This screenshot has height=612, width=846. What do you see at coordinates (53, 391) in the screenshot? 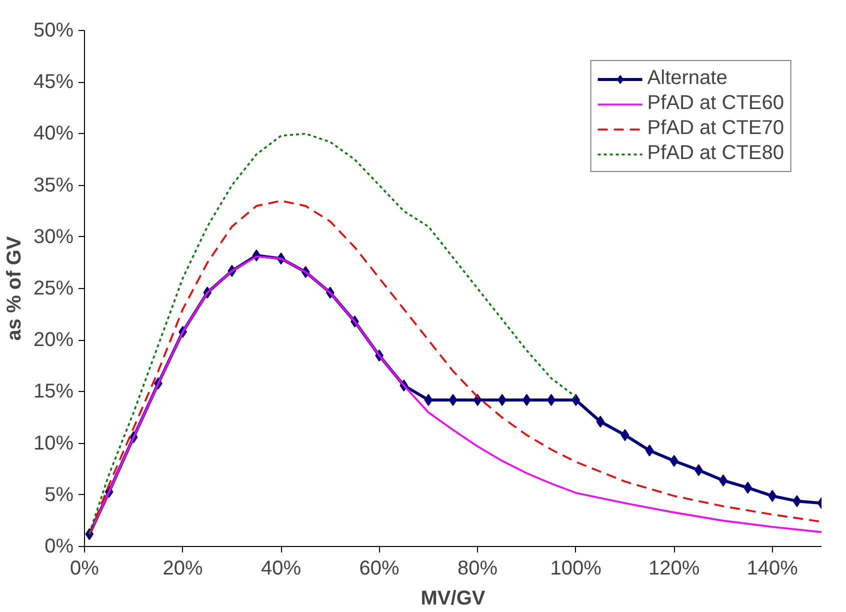
I see `y-tick-label: 15%` at bounding box center [53, 391].